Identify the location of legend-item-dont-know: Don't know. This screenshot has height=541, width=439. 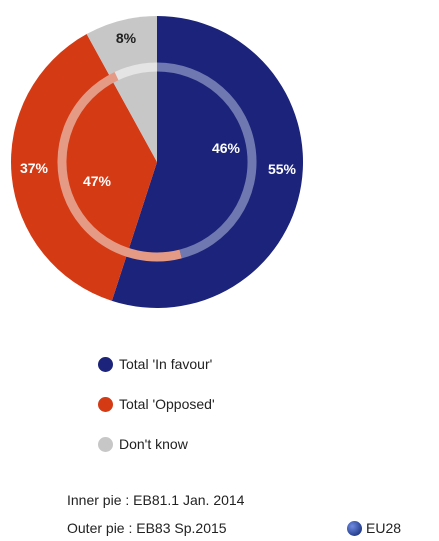
(156, 444).